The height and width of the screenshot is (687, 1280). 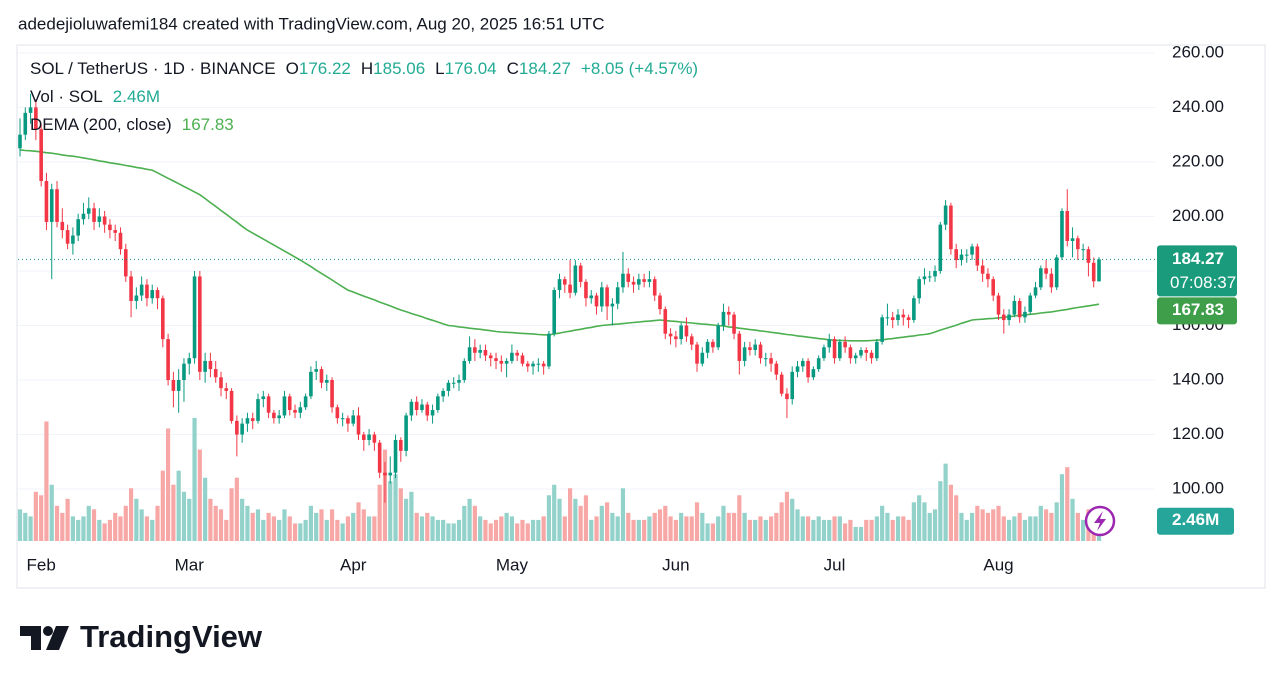 I want to click on logo-slash, so click(x=57, y=638).